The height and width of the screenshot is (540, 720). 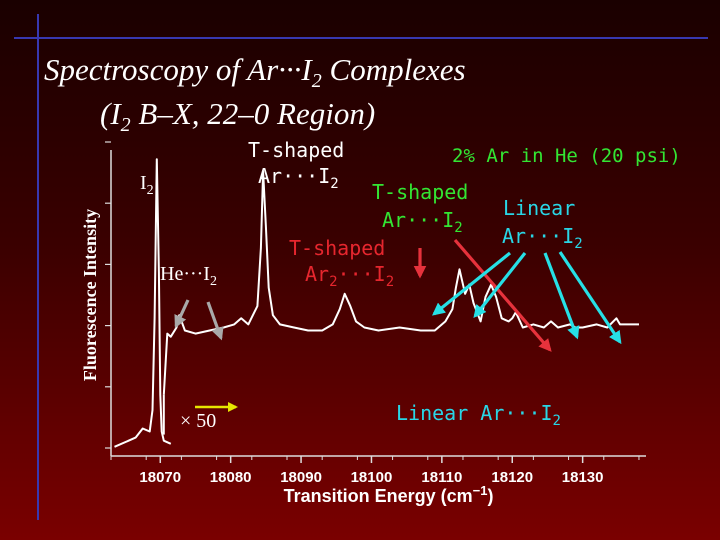 What do you see at coordinates (38, 267) in the screenshot?
I see `slide-frame-vertical-line` at bounding box center [38, 267].